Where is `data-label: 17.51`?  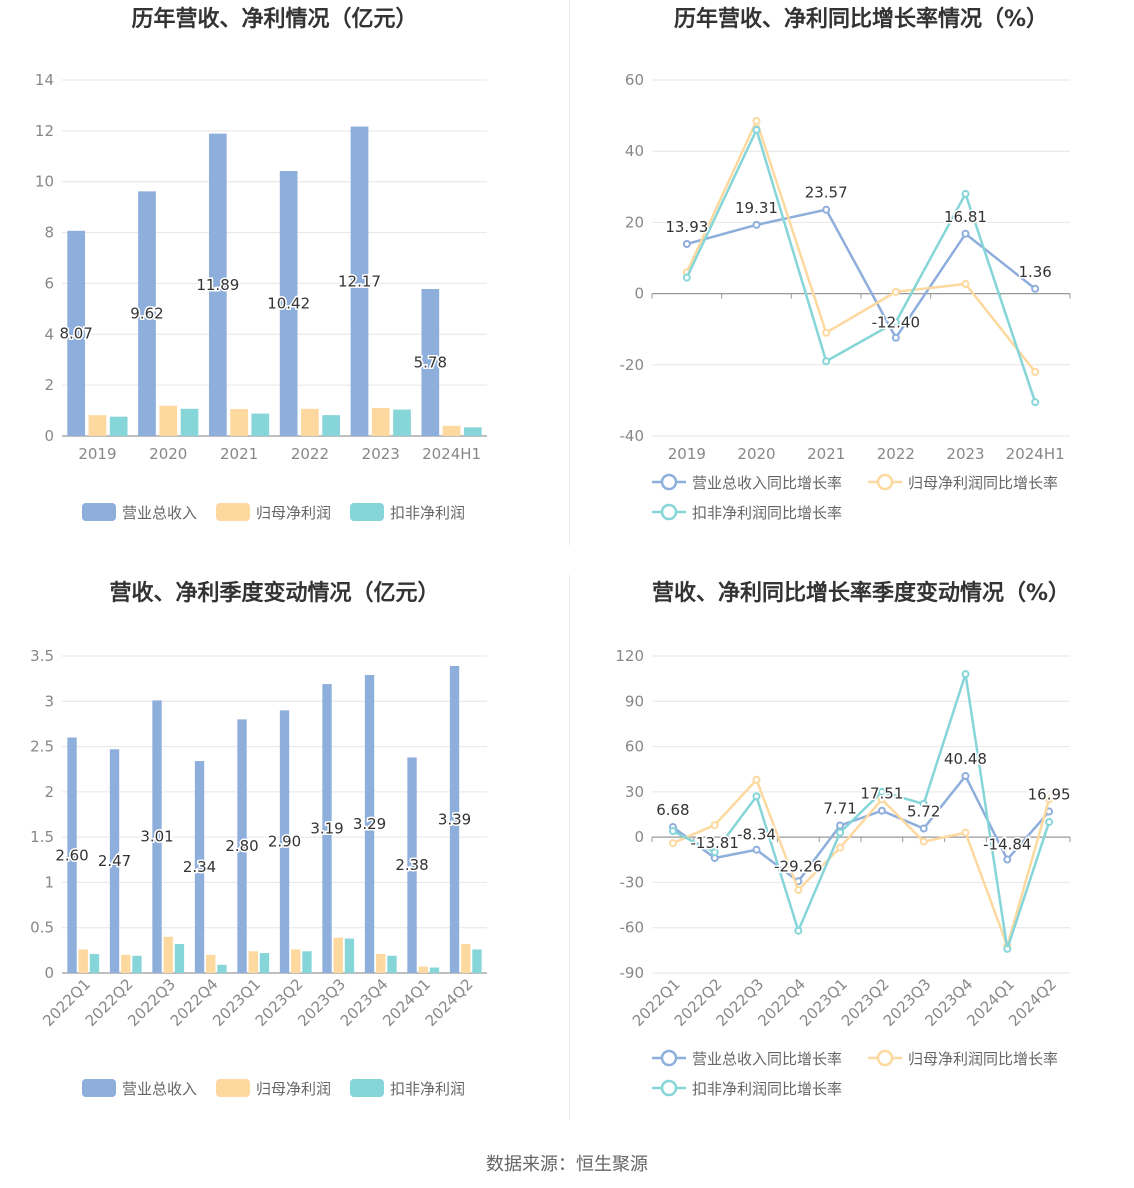
data-label: 17.51 is located at coordinates (881, 794).